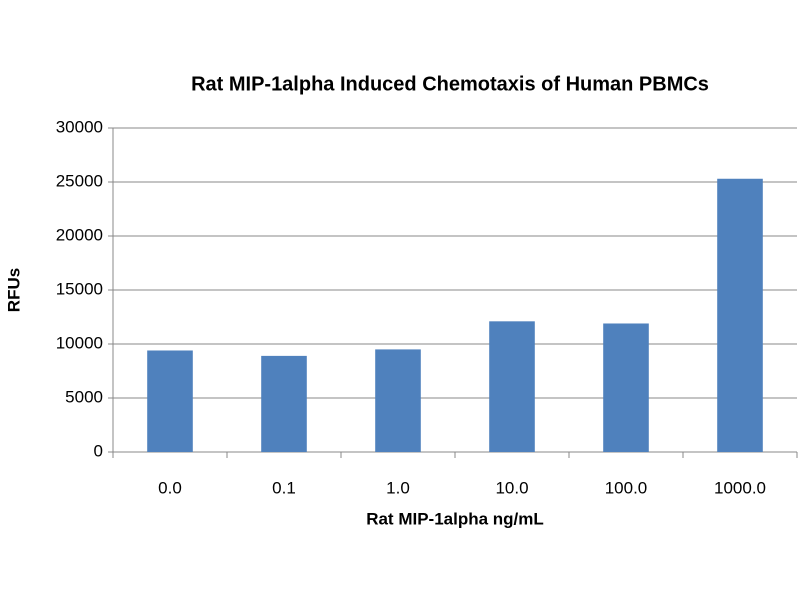 The image size is (800, 600). Describe the element at coordinates (740, 487) in the screenshot. I see `x-tick-label: 1000.0` at that location.